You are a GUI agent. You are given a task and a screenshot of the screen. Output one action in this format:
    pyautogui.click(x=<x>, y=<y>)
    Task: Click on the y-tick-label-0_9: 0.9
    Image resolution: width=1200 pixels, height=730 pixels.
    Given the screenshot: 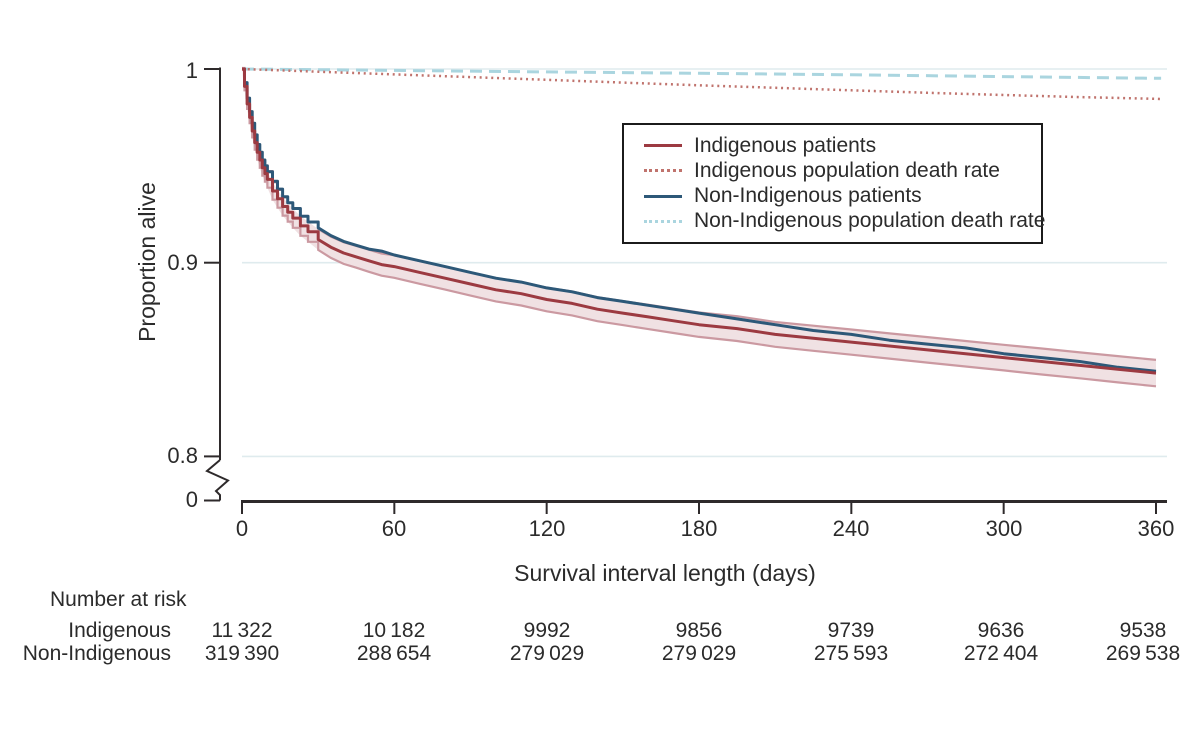 What is the action you would take?
    pyautogui.click(x=182, y=262)
    